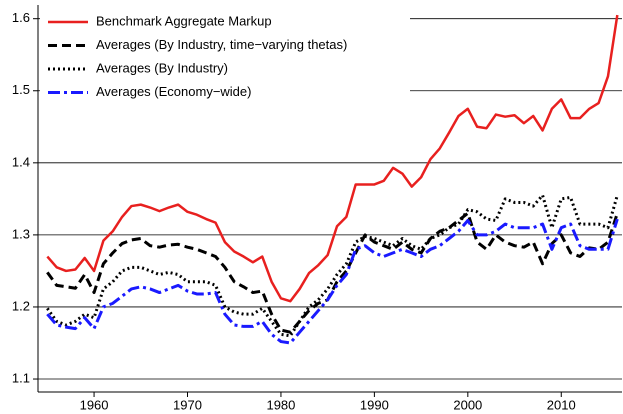 The height and width of the screenshot is (414, 623). I want to click on x-tick-label: 2000, so click(467, 404).